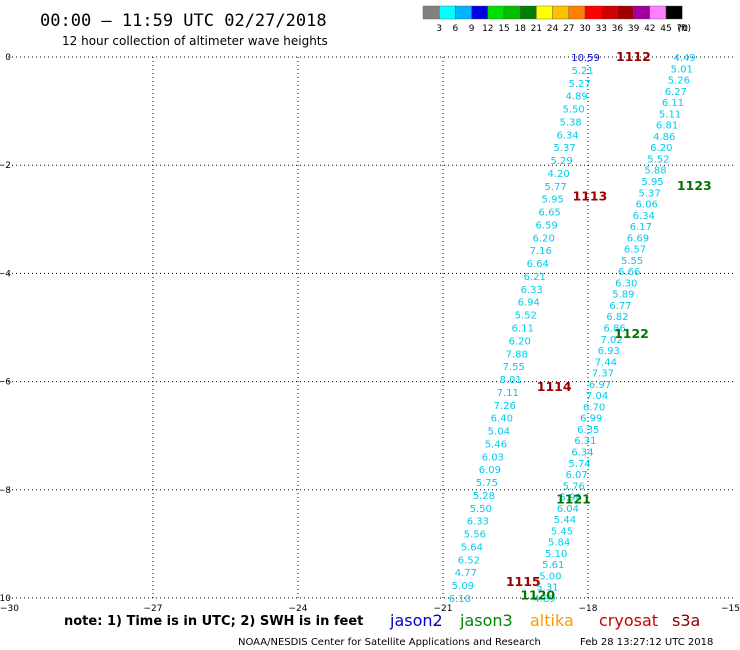 The height and width of the screenshot is (650, 740). What do you see at coordinates (568, 509) in the screenshot?
I see `wave-height-value: 6.04` at bounding box center [568, 509].